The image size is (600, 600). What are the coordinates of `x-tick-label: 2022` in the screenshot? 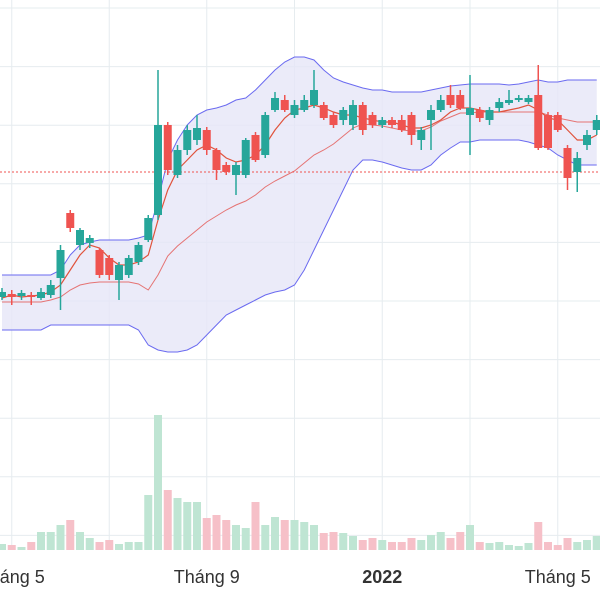 It's located at (382, 577).